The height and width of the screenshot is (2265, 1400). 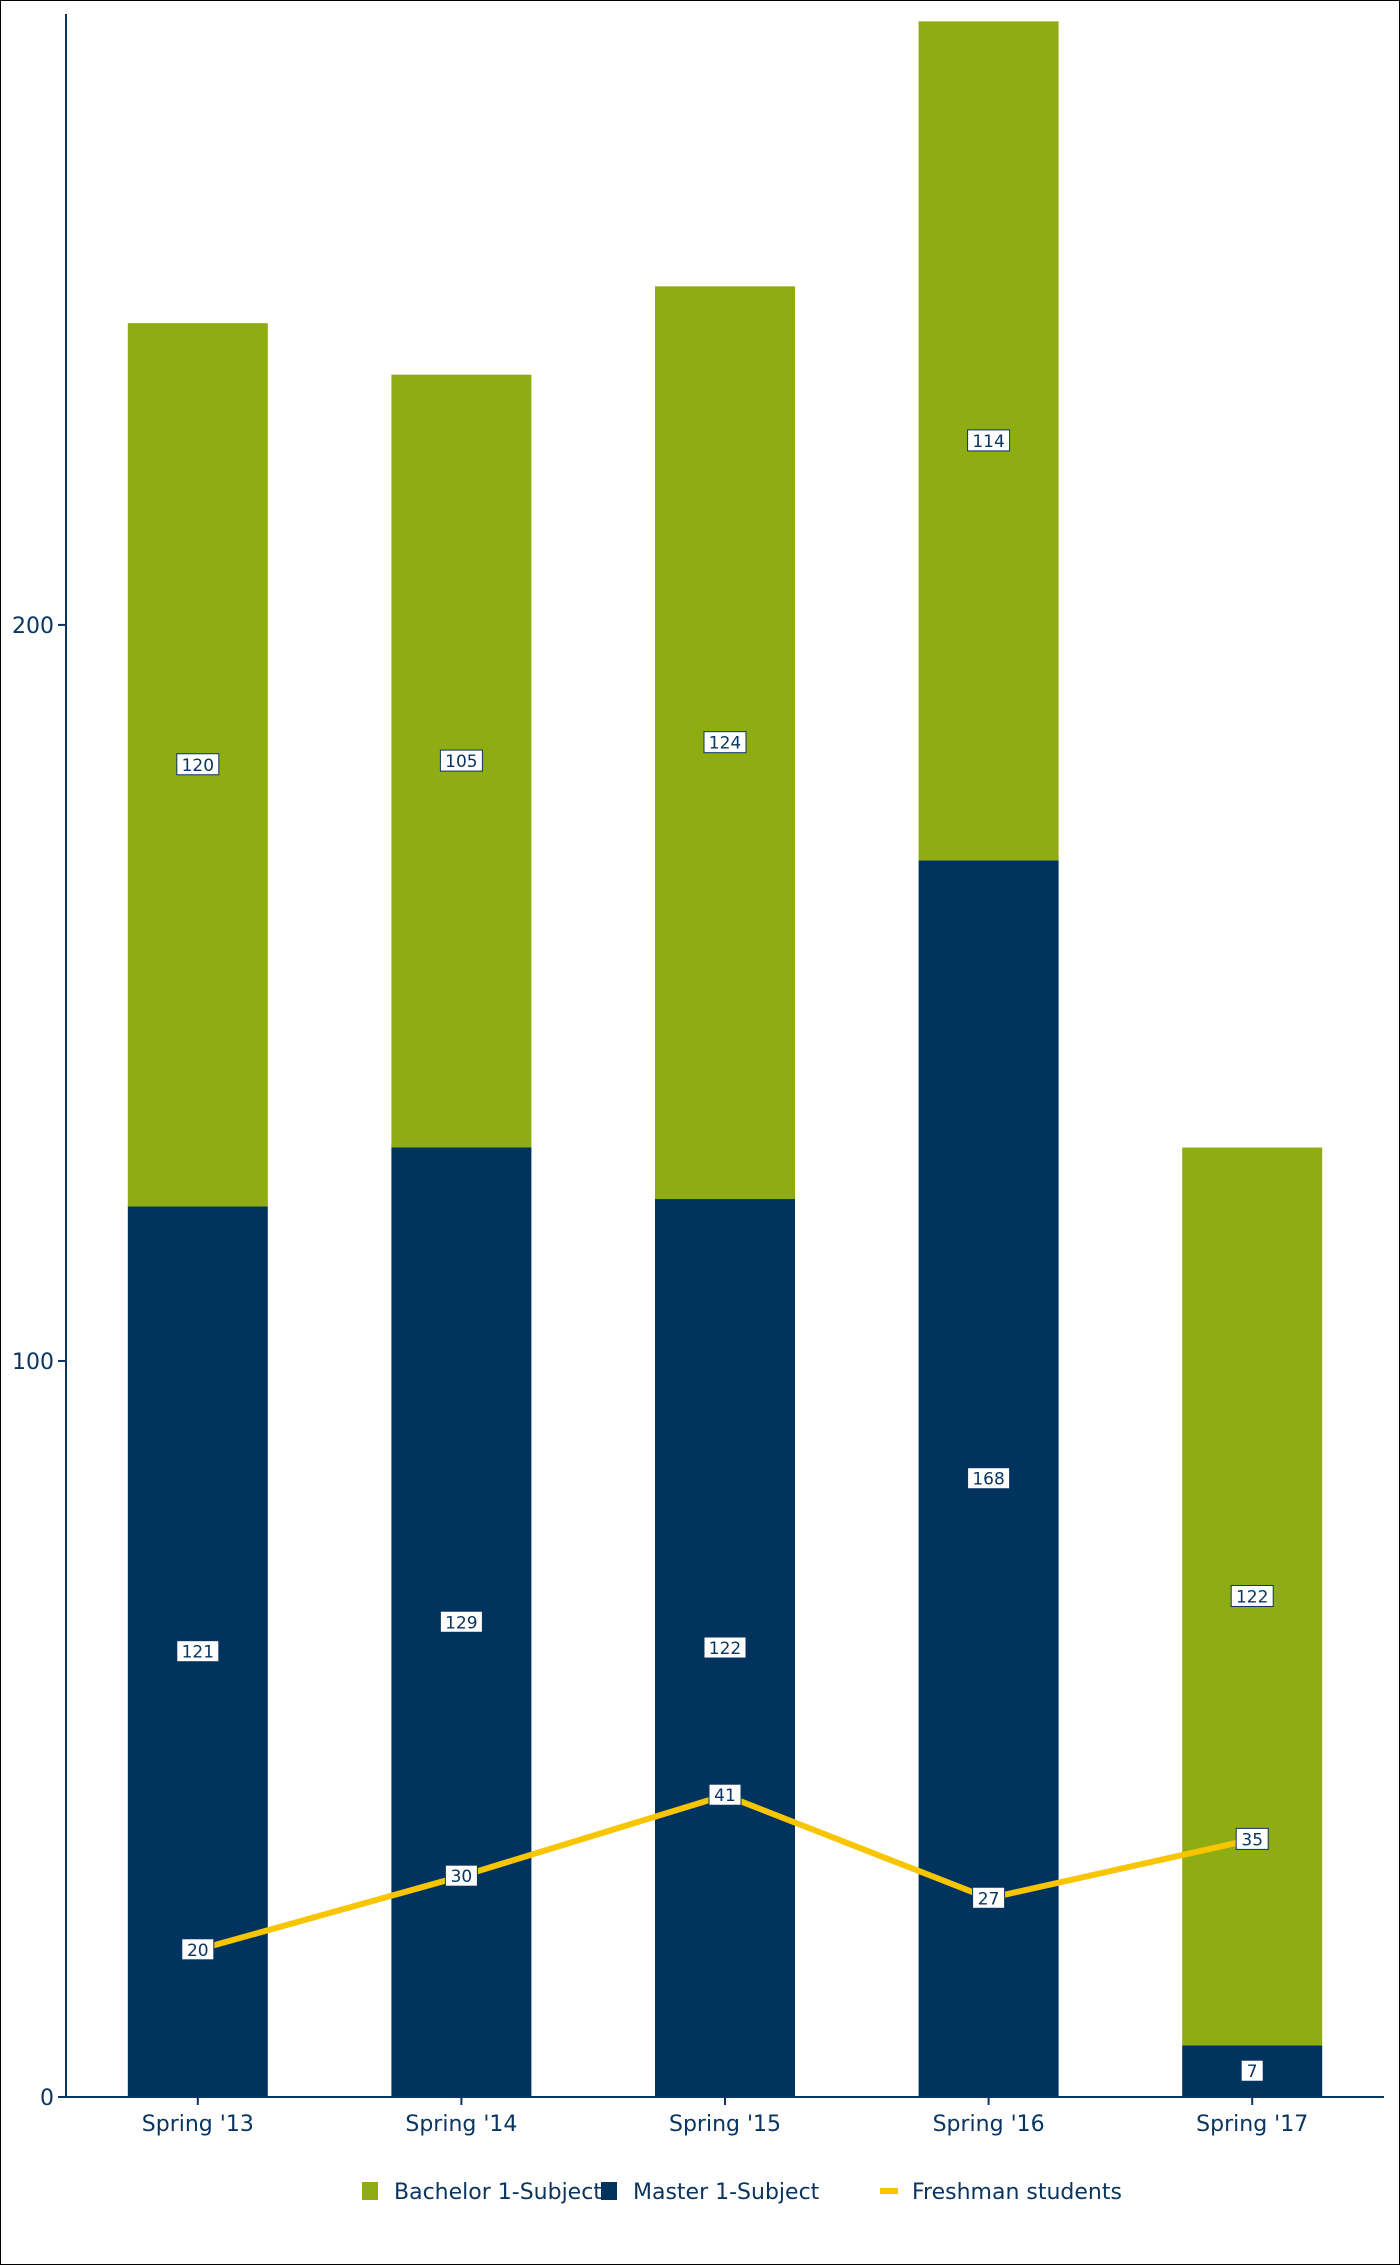 What do you see at coordinates (989, 2124) in the screenshot?
I see `x-tick-label-3: Spring '16` at bounding box center [989, 2124].